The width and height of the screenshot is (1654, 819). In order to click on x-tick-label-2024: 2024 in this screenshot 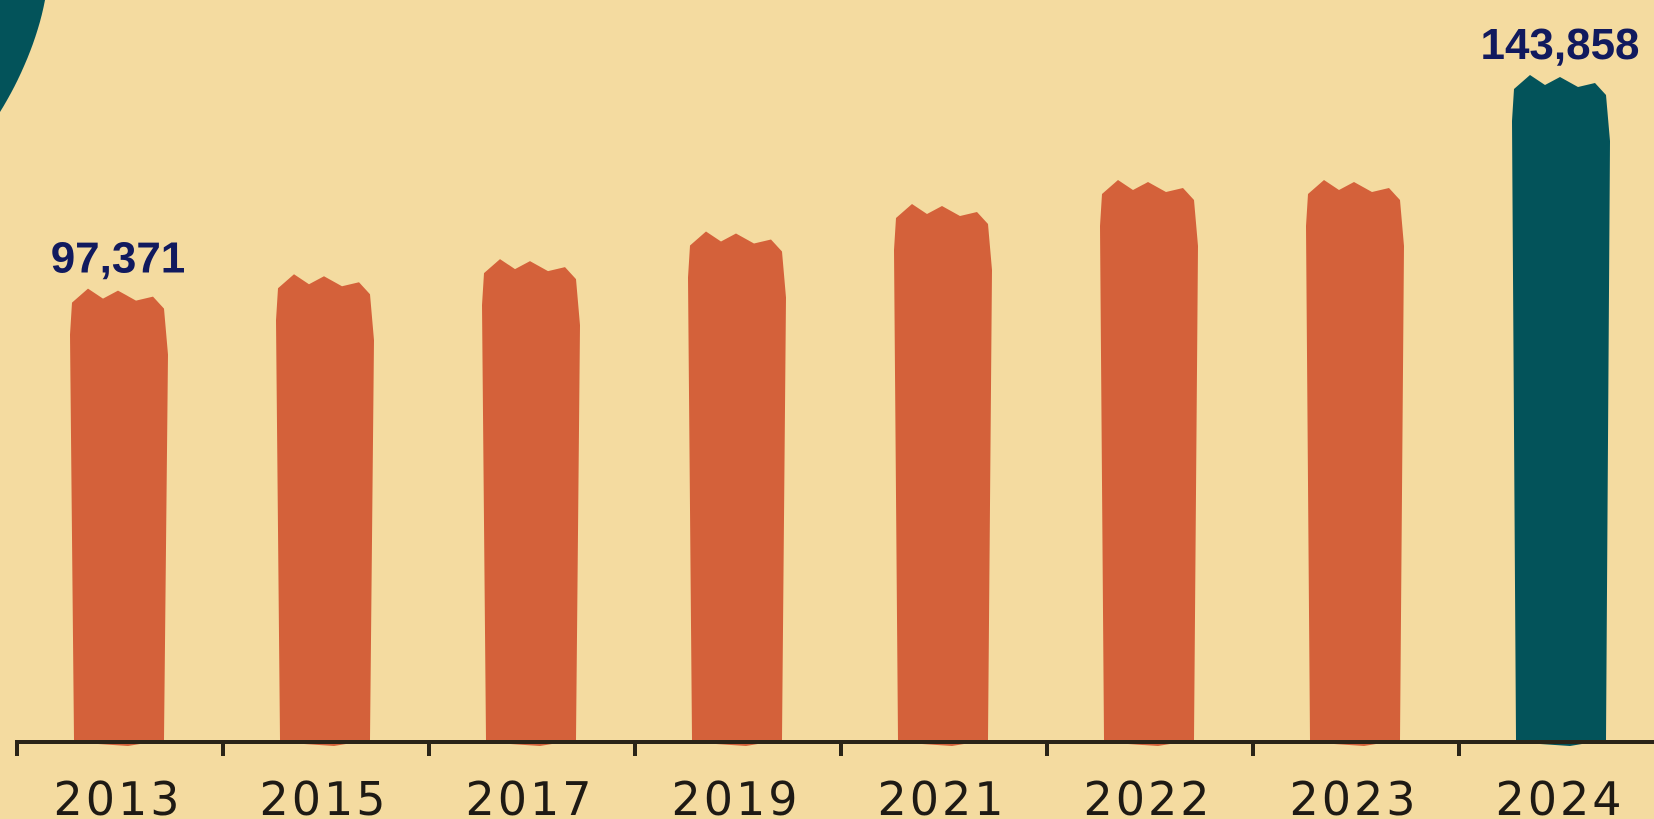, I will do `click(1559, 795)`.